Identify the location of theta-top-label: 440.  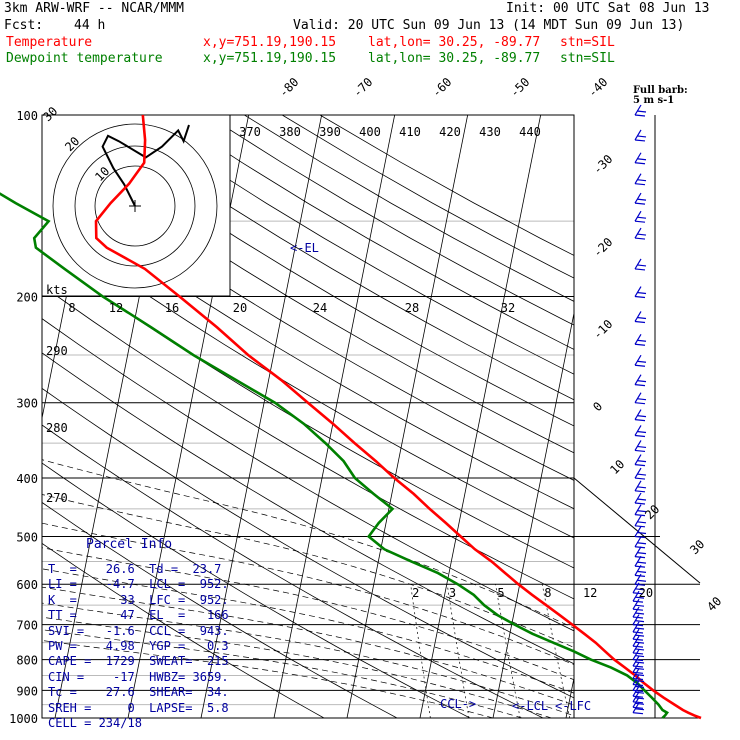
(530, 132).